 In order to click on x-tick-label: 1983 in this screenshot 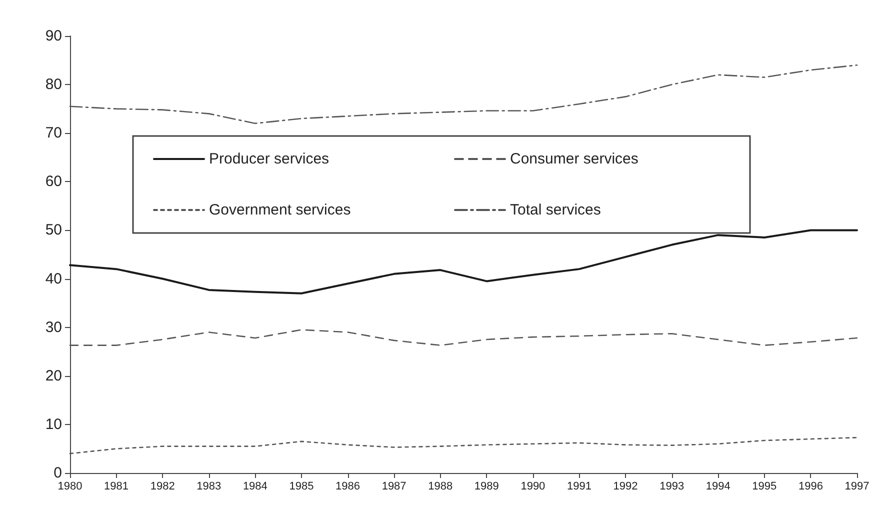, I will do `click(209, 486)`.